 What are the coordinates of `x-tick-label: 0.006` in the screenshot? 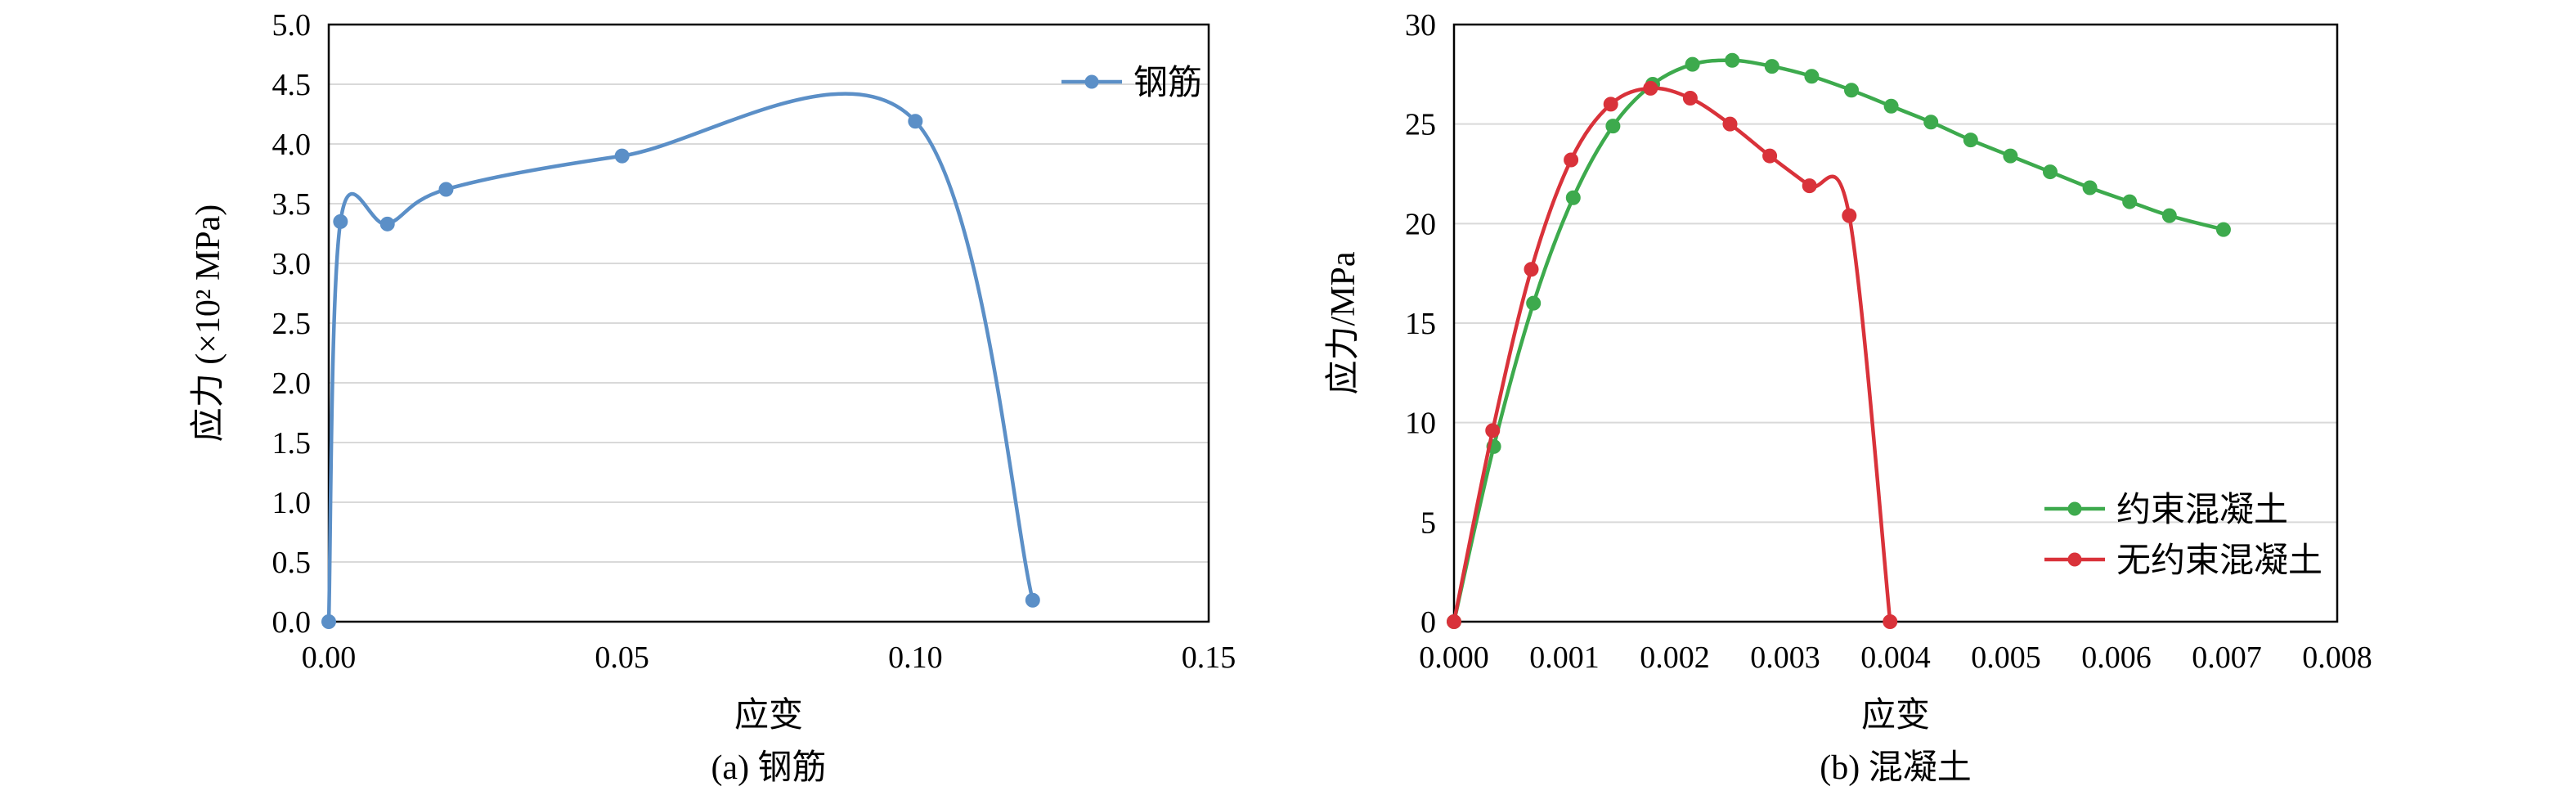 It's located at (2116, 657).